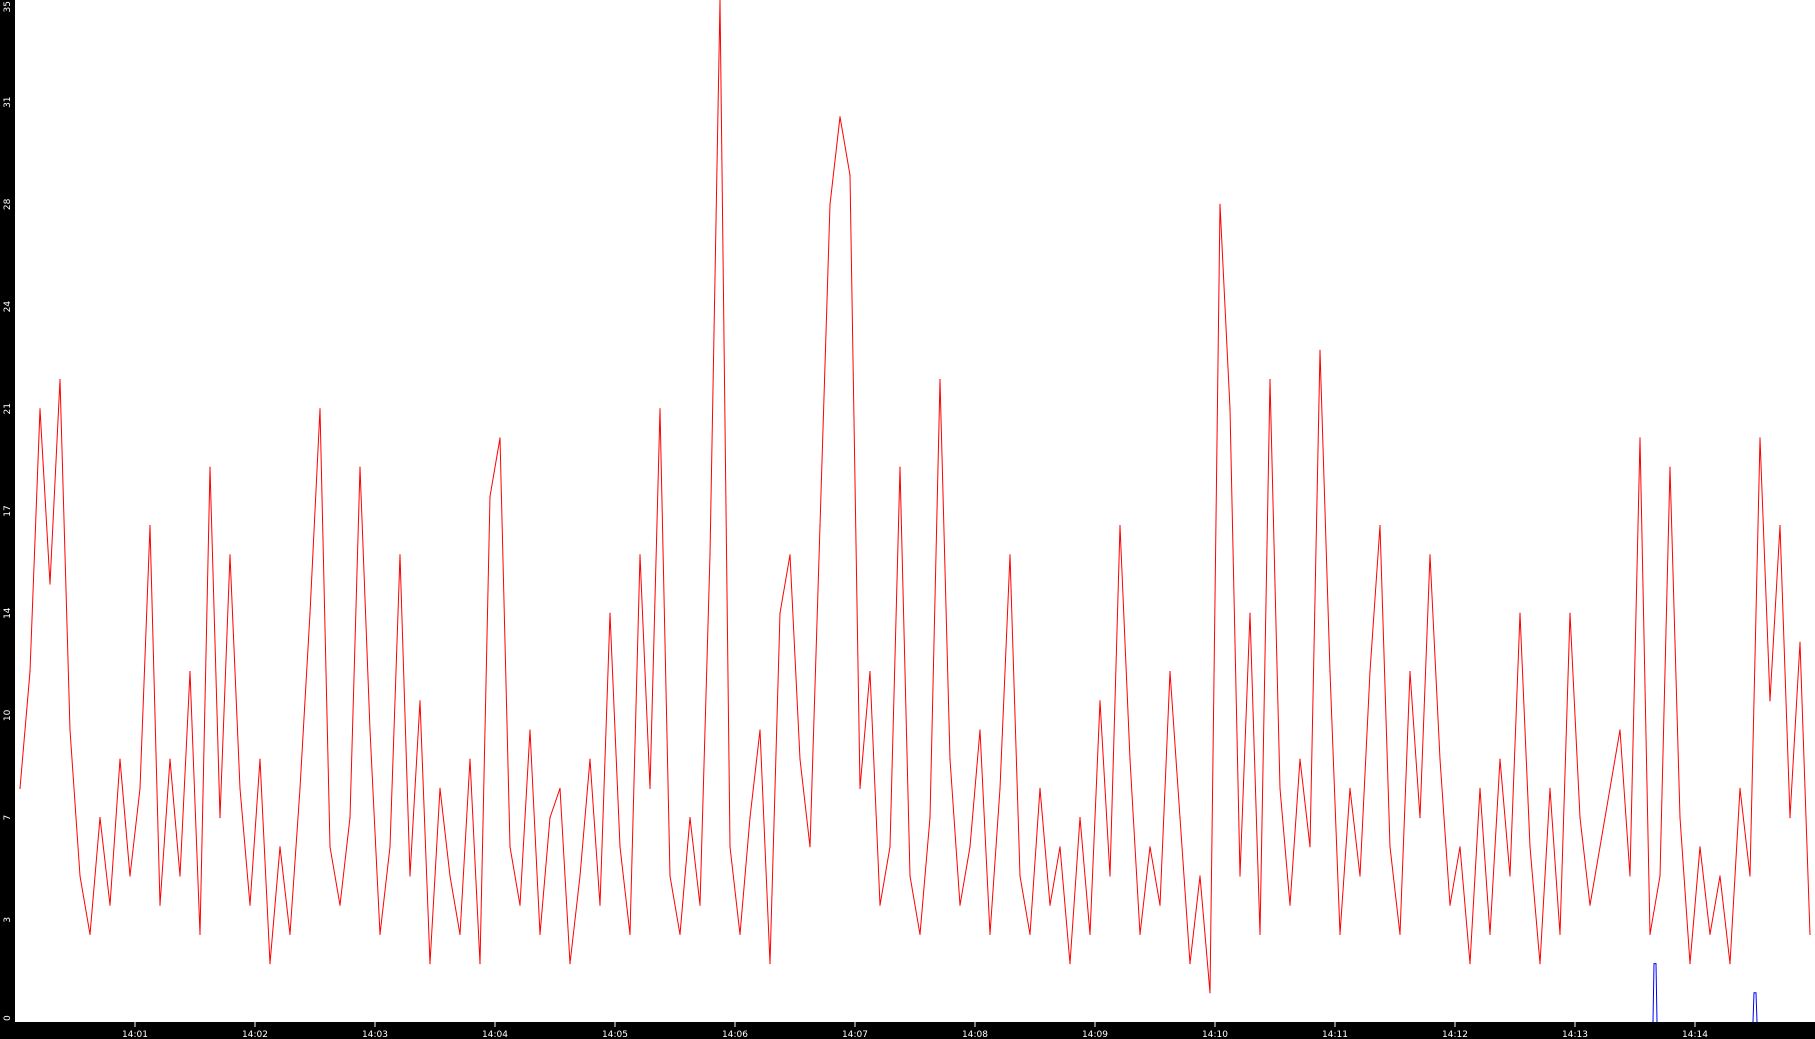 Image resolution: width=1815 pixels, height=1039 pixels. What do you see at coordinates (975, 1034) in the screenshot?
I see `x-tick-label: 14:08` at bounding box center [975, 1034].